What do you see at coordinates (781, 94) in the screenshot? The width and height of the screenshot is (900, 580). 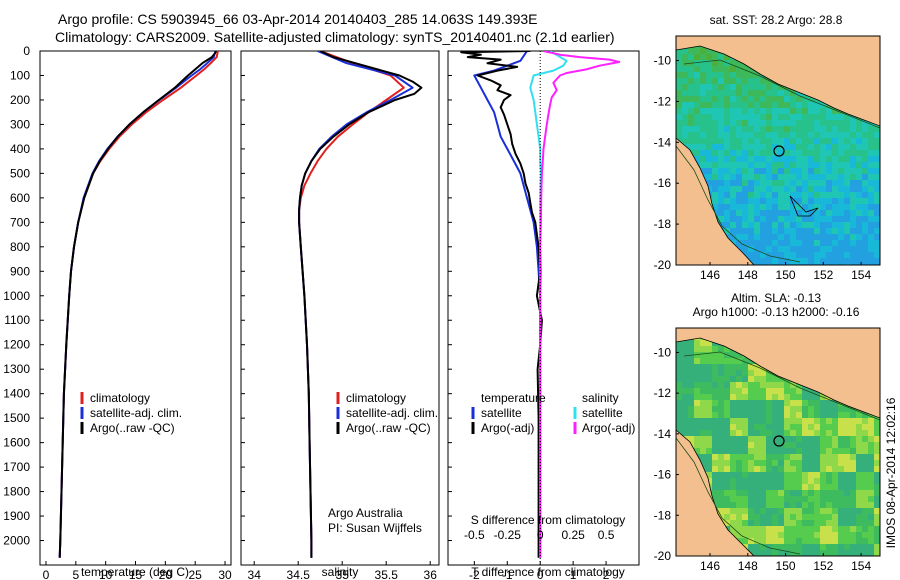 I see `depth-contour-north` at bounding box center [781, 94].